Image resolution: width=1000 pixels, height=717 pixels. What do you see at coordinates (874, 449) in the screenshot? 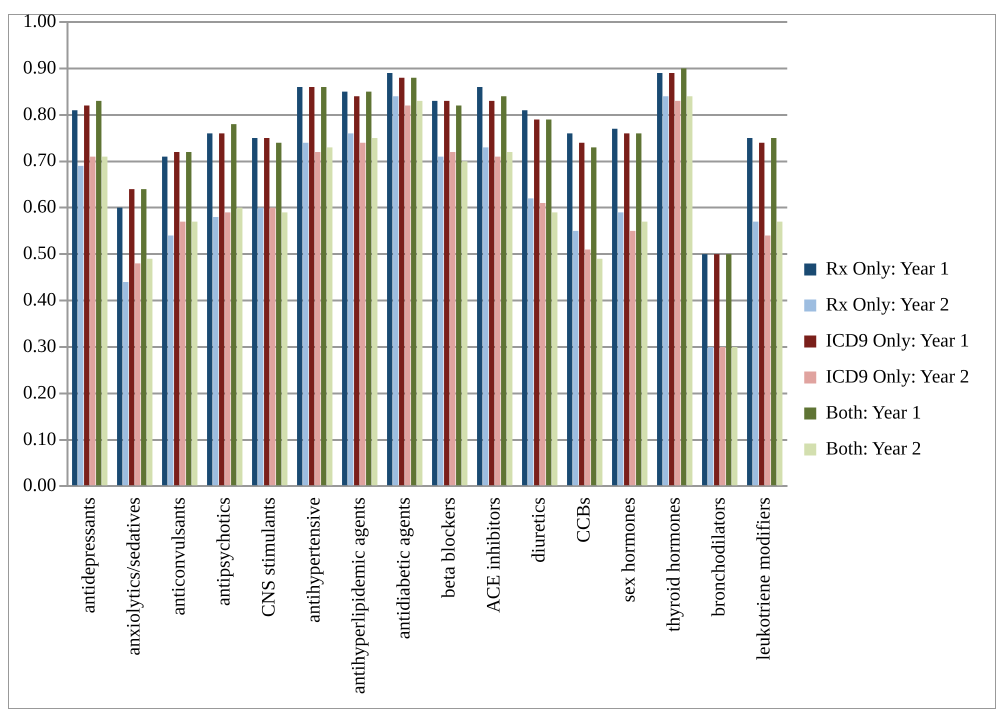
I see `legend-label: Both: Year 2` at bounding box center [874, 449].